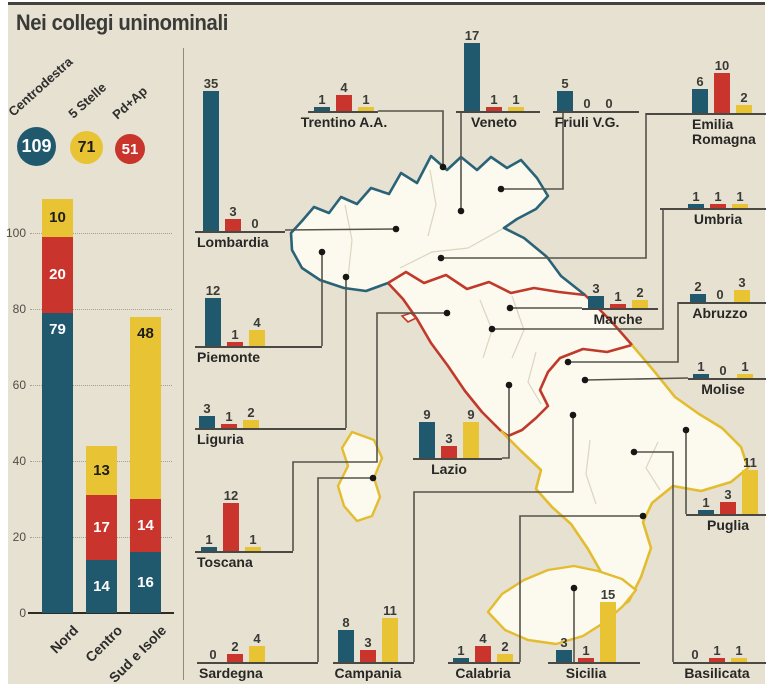 Image resolution: width=773 pixels, height=690 pixels. I want to click on region-chart-bars: 1 12 1, so click(244, 519).